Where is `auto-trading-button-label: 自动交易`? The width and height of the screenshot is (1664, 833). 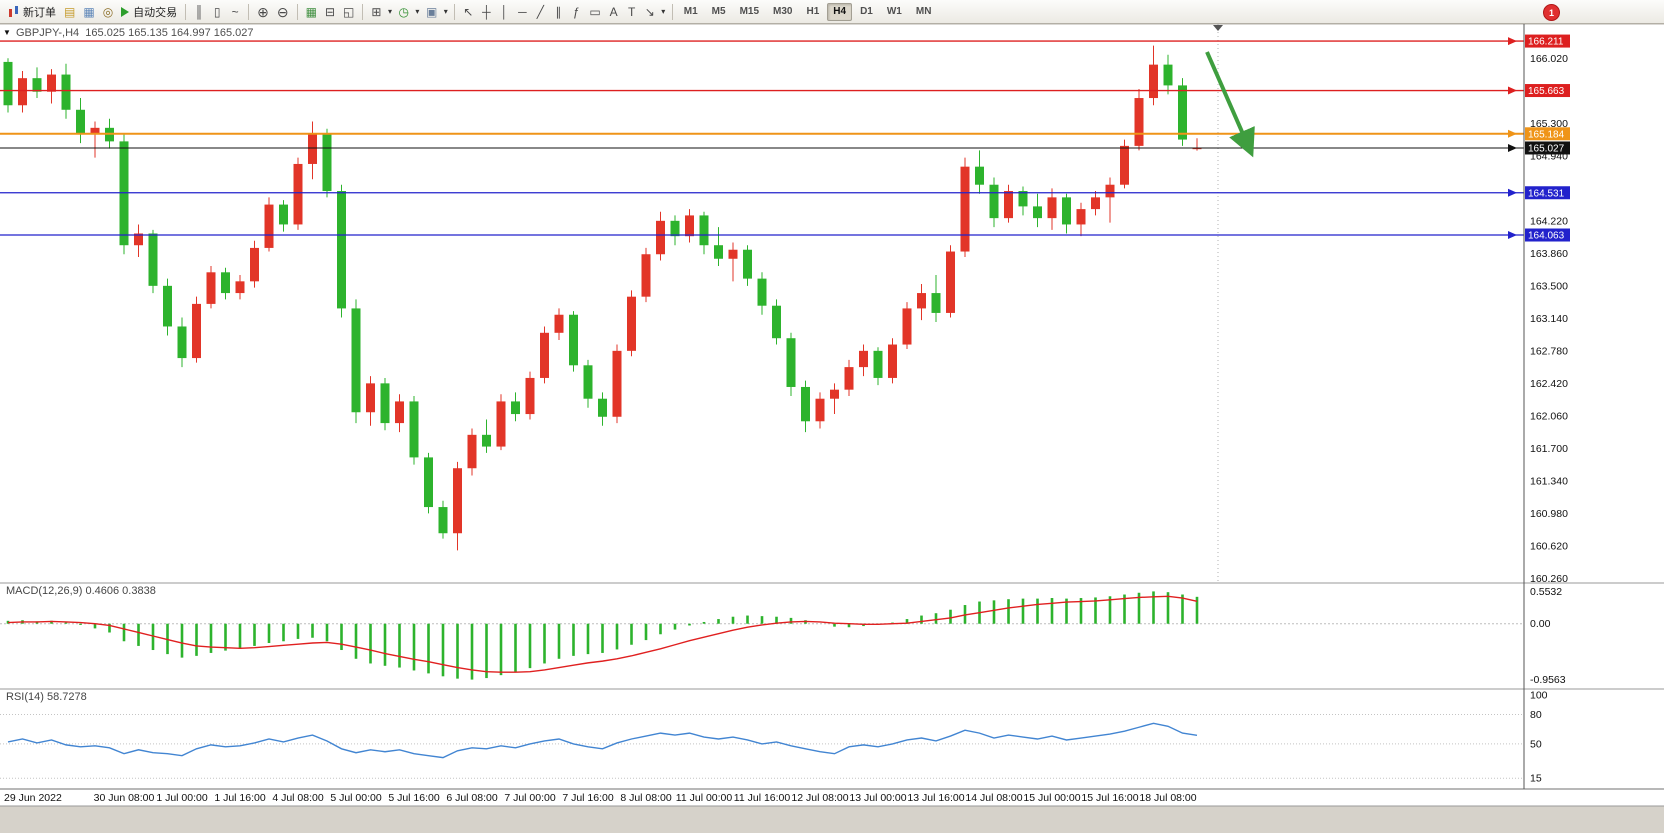
auto-trading-button-label: 自动交易 is located at coordinates (155, 12).